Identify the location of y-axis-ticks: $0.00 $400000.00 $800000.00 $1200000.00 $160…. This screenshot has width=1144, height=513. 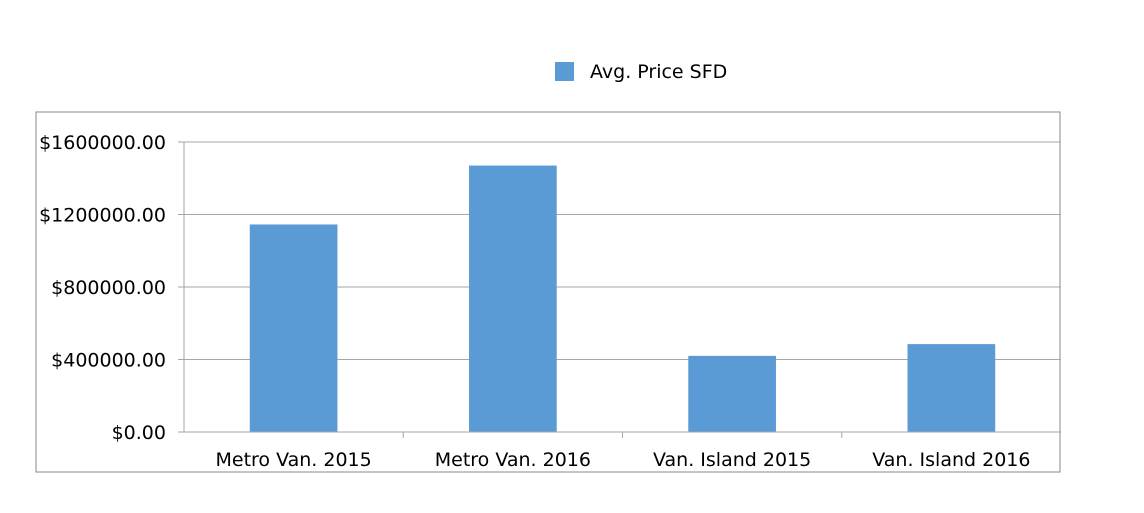
(111, 288).